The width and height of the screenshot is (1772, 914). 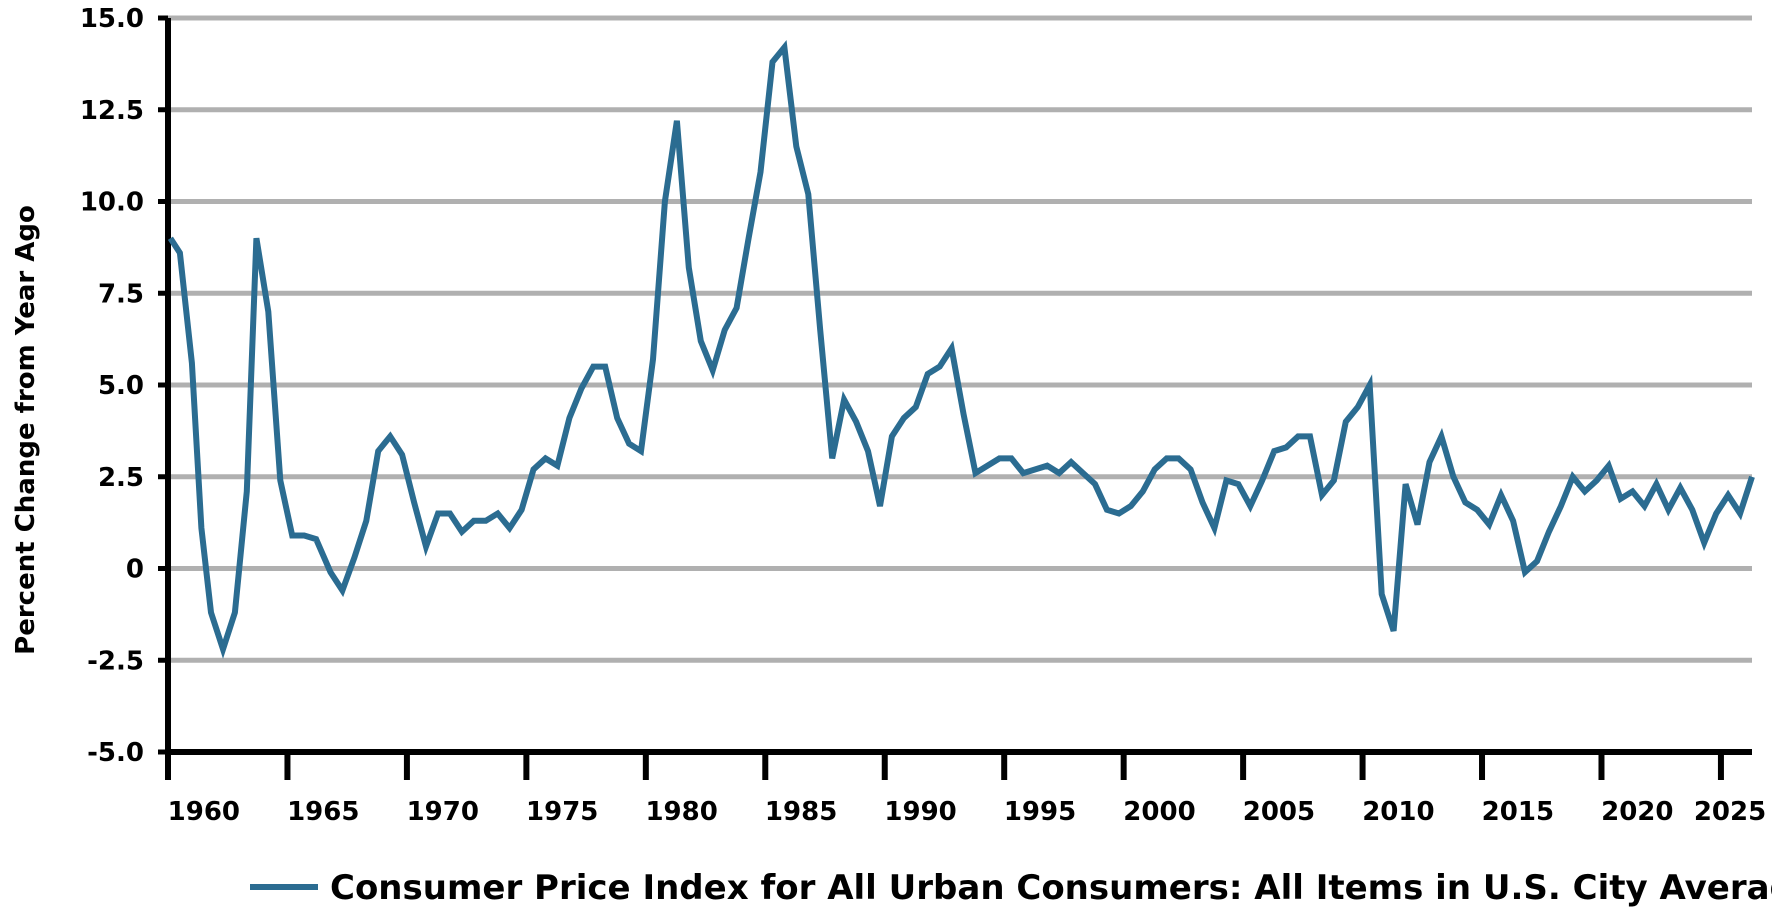 What do you see at coordinates (112, 19) in the screenshot?
I see `y-tick-label: 15.0` at bounding box center [112, 19].